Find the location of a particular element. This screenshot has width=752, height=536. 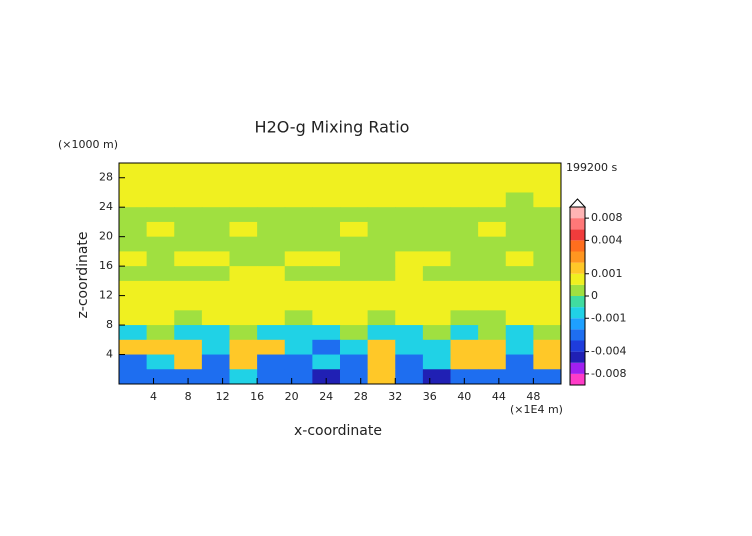

x-tick-label: 32 is located at coordinates (395, 396).